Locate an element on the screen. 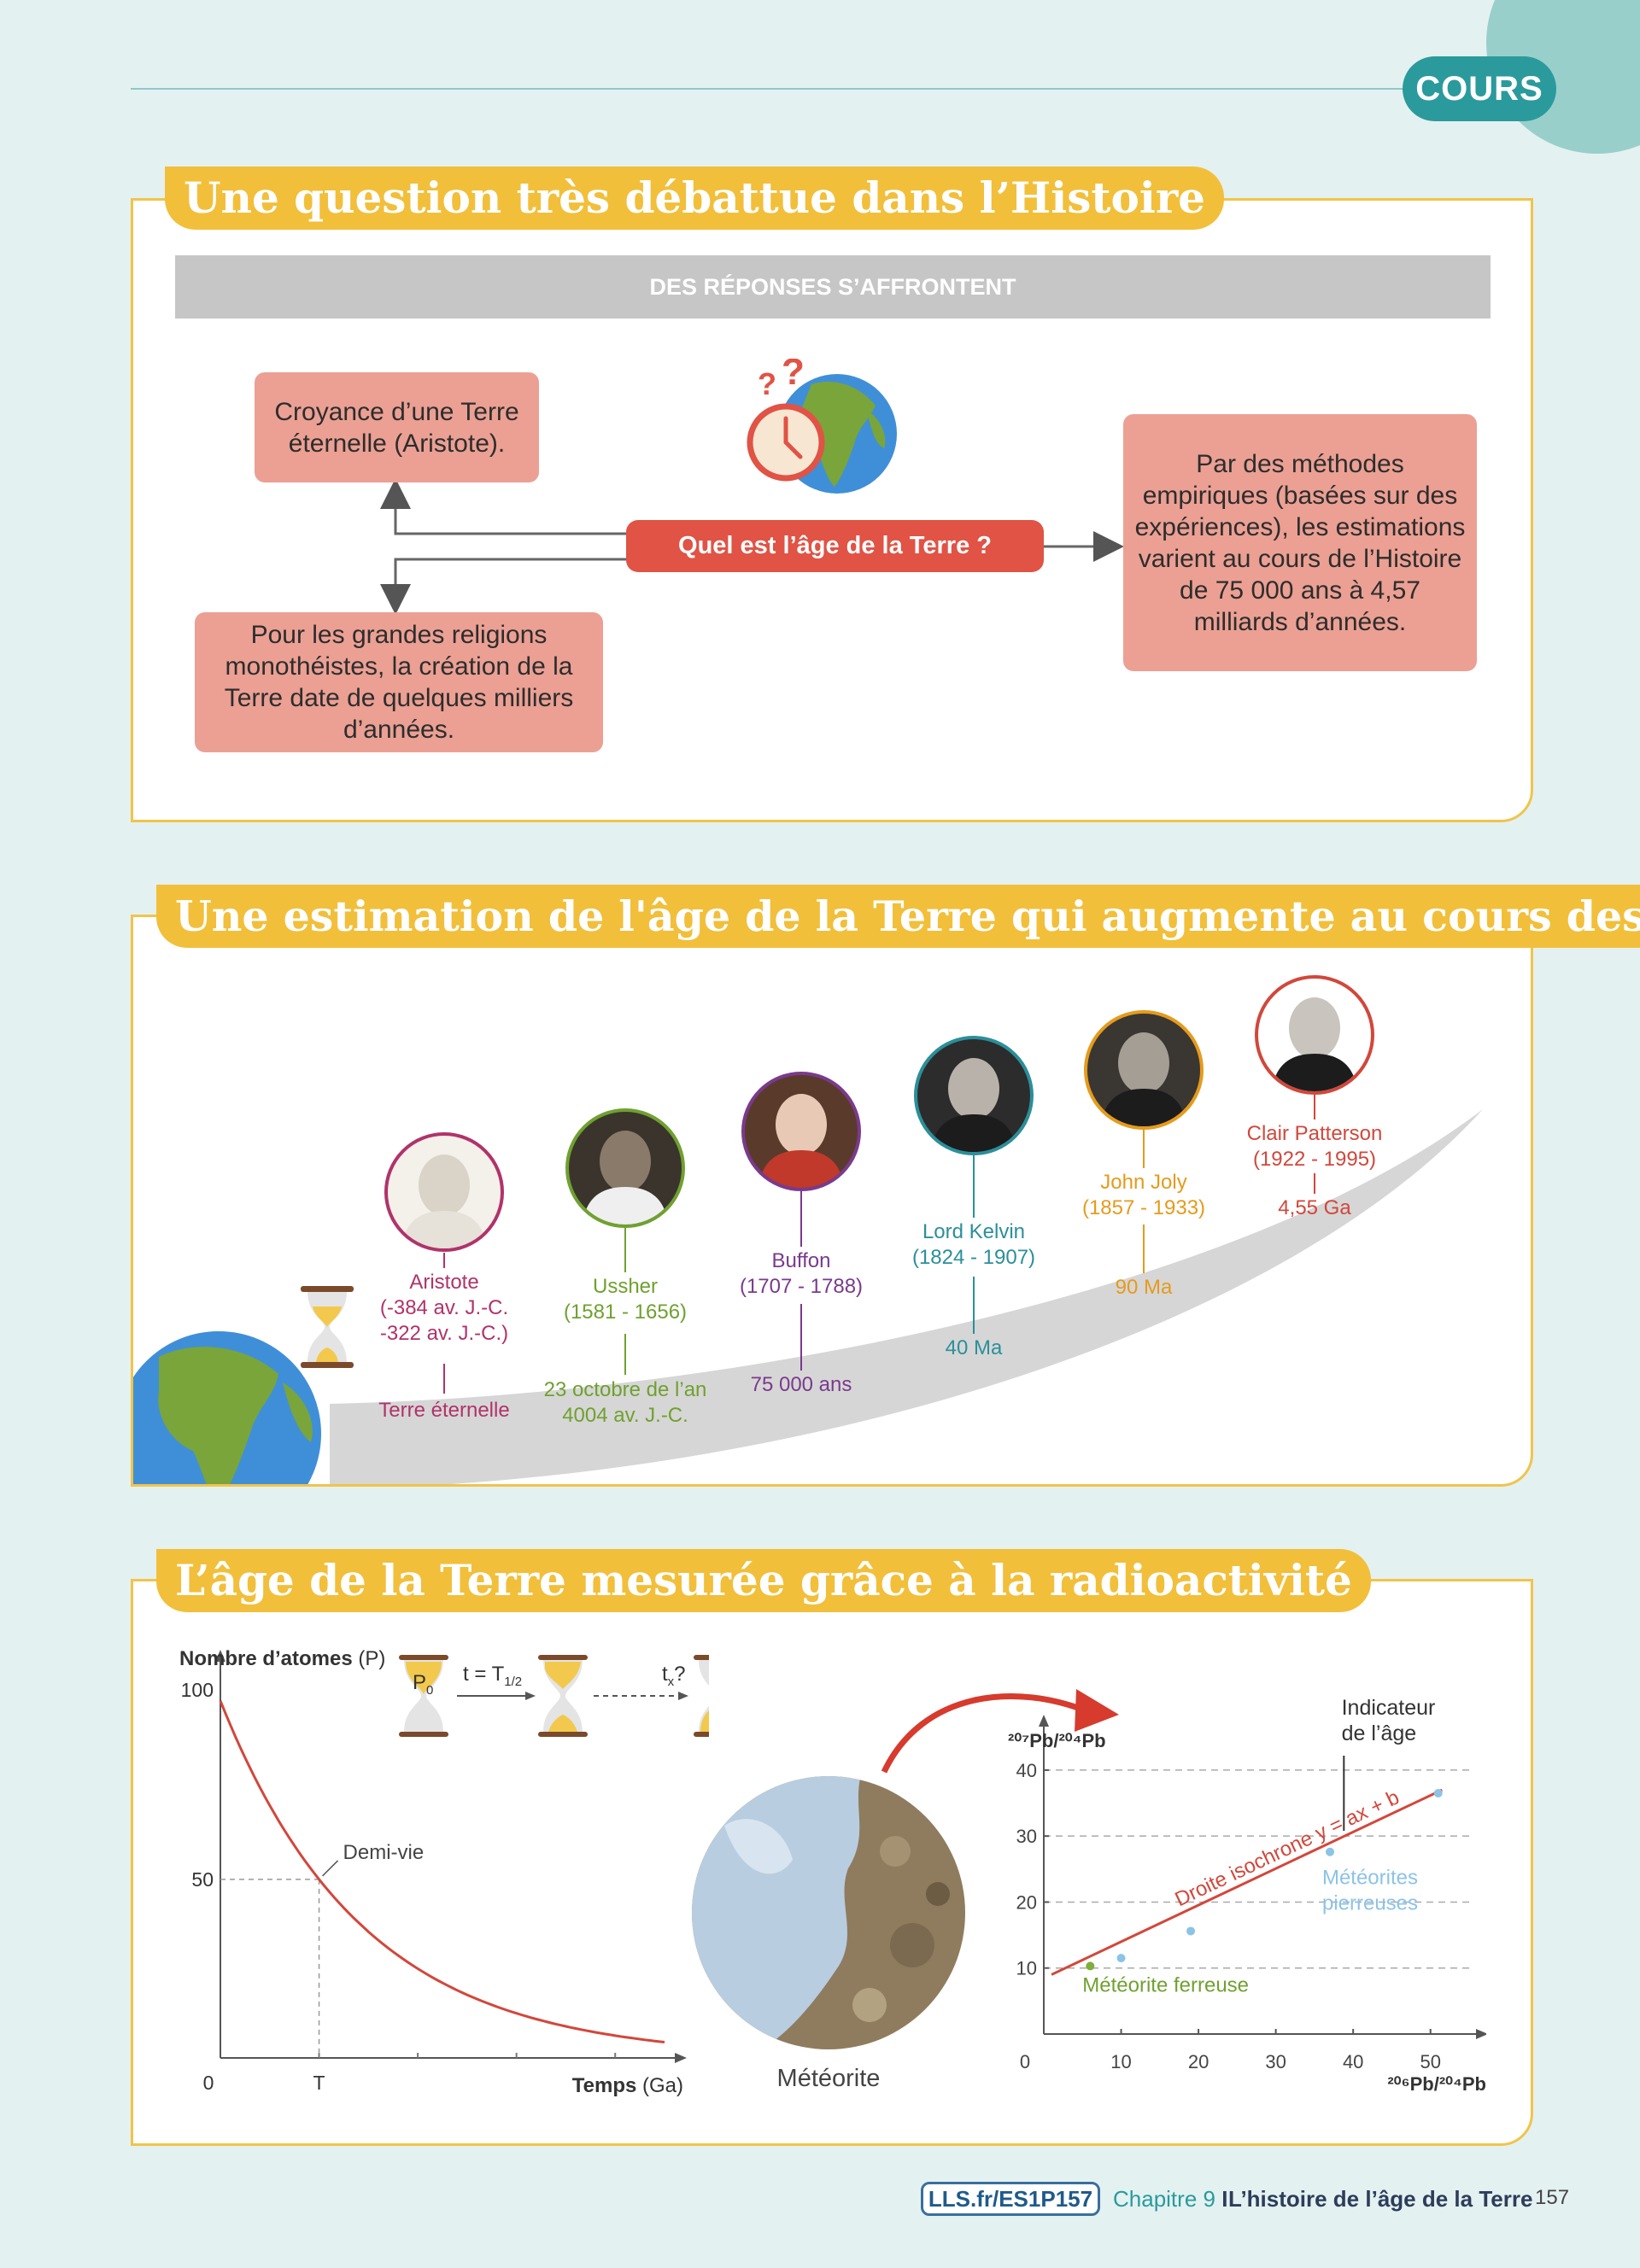  iron-meteorite-label: Météorite ferreuse is located at coordinates (1165, 1985).